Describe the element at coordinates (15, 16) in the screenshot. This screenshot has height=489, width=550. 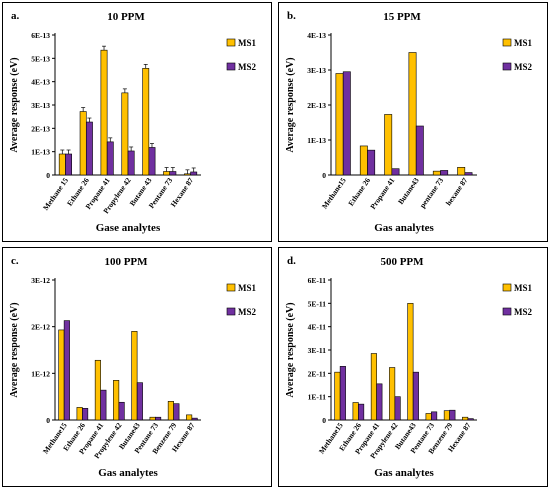
I see `panel-label: a.` at that location.